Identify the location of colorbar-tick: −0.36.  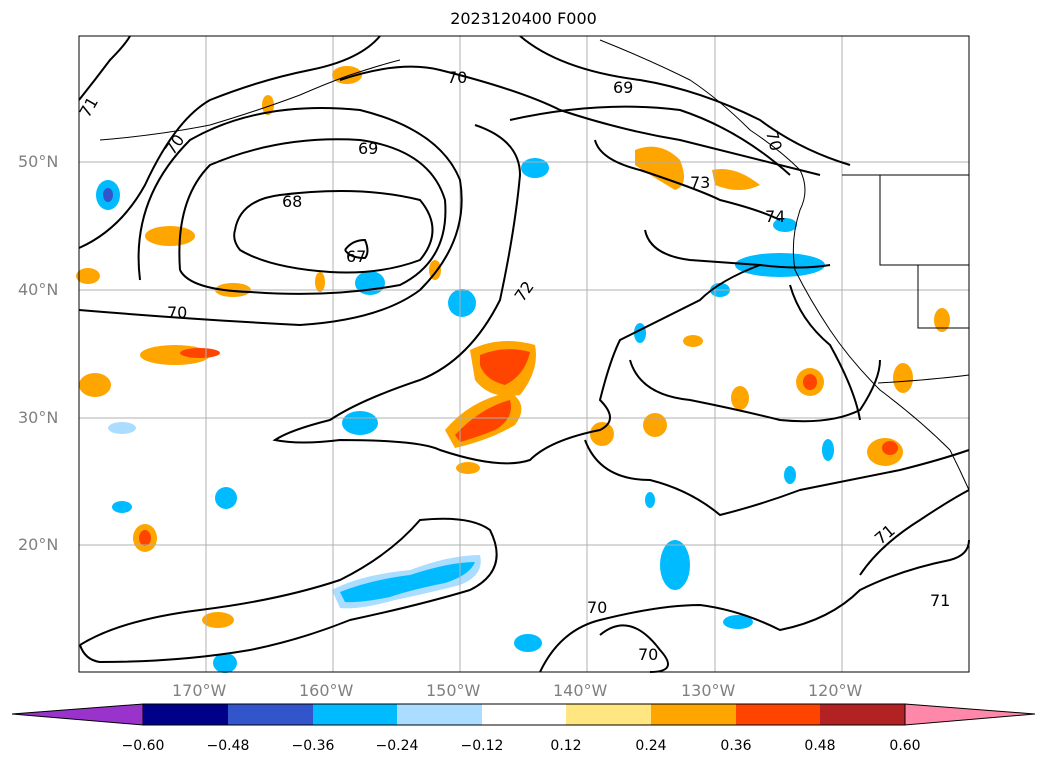
(313, 746).